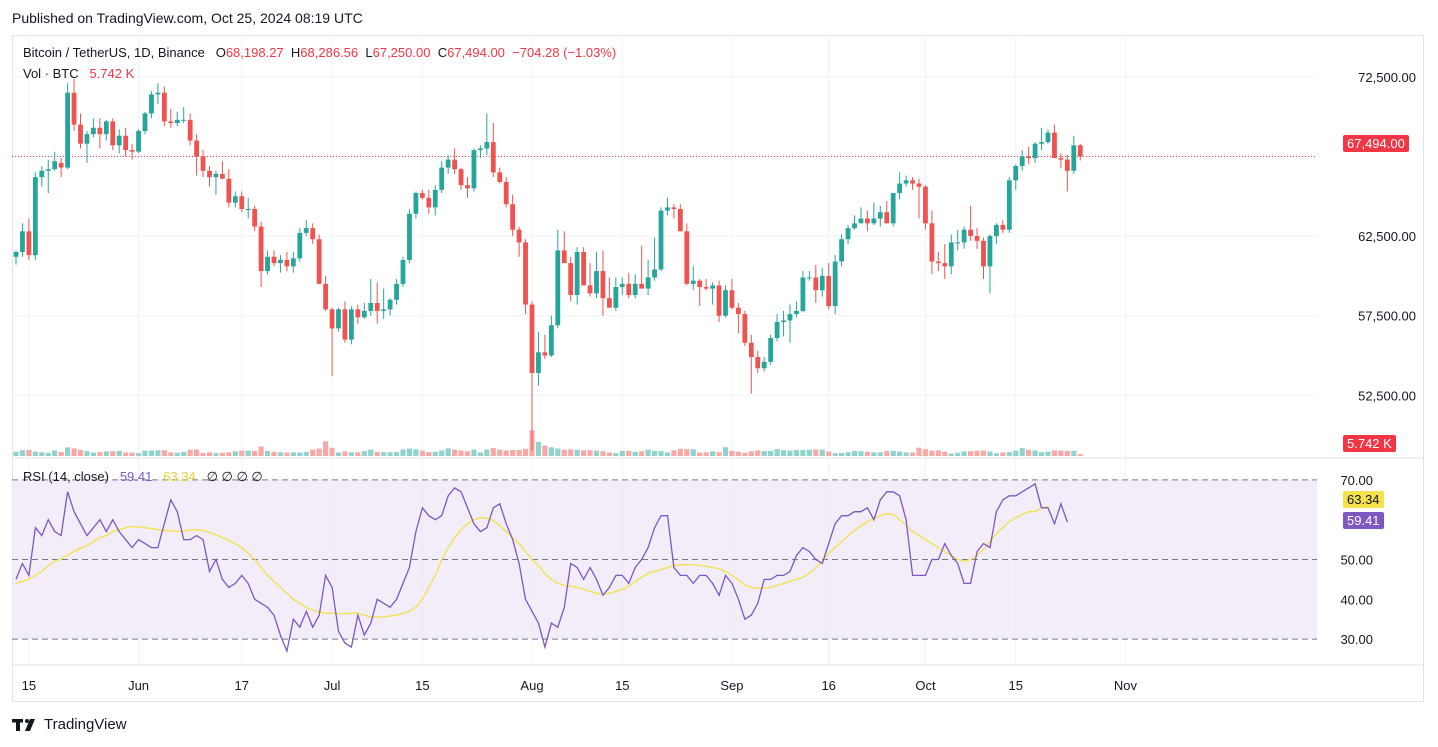  What do you see at coordinates (179, 476) in the screenshot?
I see `rsi-ma-value: 63.34` at bounding box center [179, 476].